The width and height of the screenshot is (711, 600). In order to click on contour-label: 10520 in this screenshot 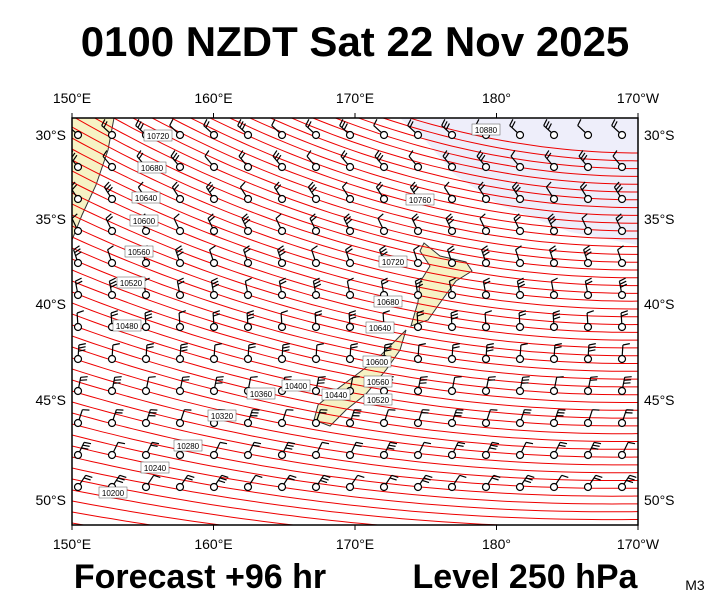, I will do `click(131, 283)`.